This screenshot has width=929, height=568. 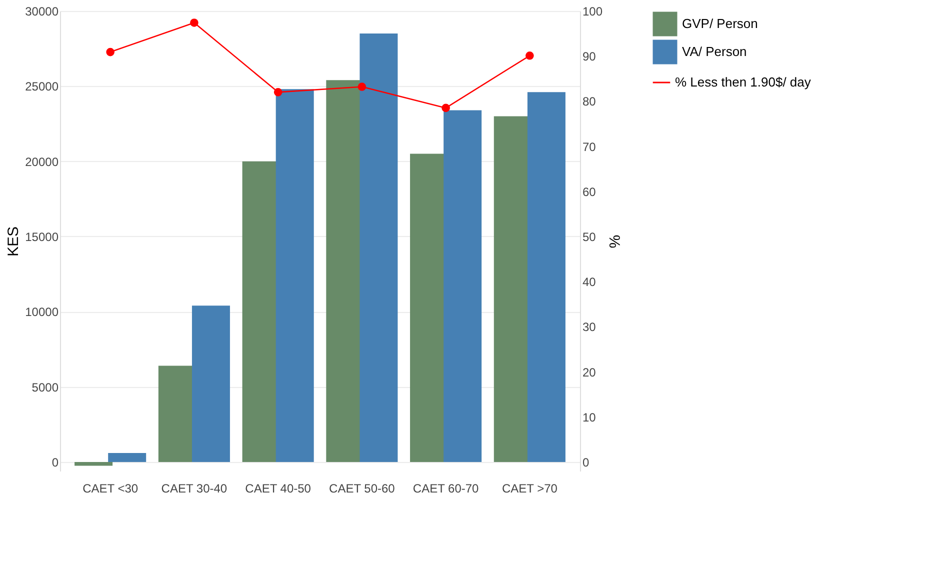 What do you see at coordinates (45, 387) in the screenshot?
I see `y-tick-label: 5000` at bounding box center [45, 387].